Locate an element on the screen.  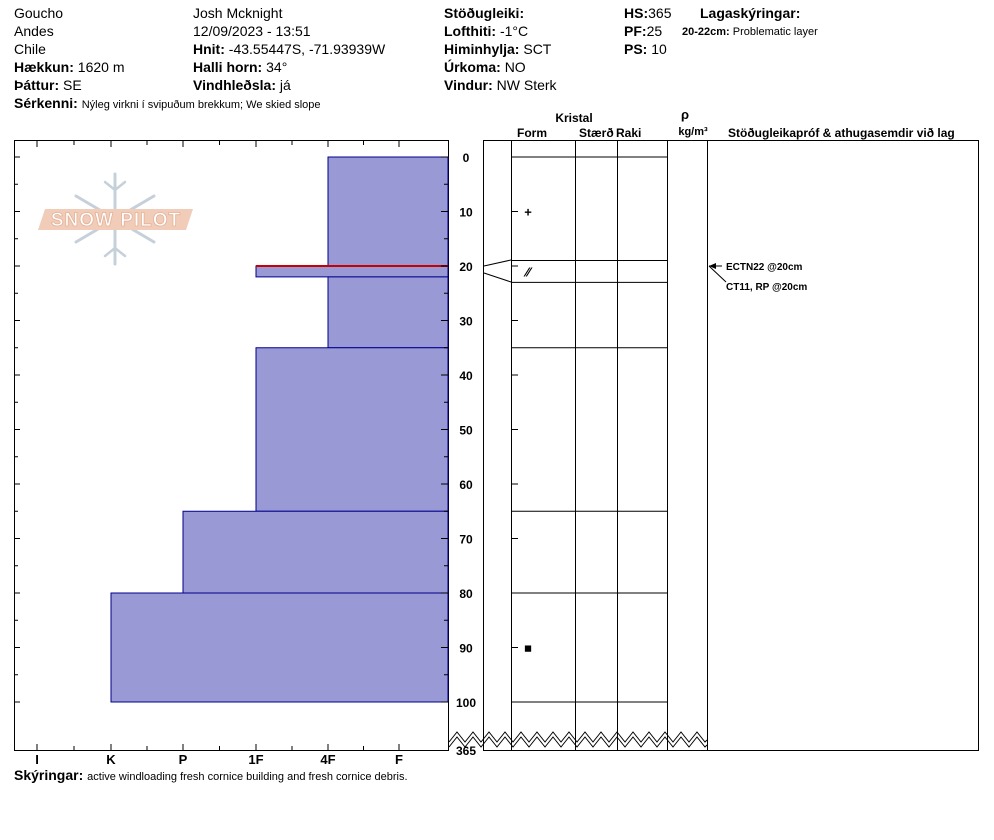
rho-header: ρ is located at coordinates (685, 114).